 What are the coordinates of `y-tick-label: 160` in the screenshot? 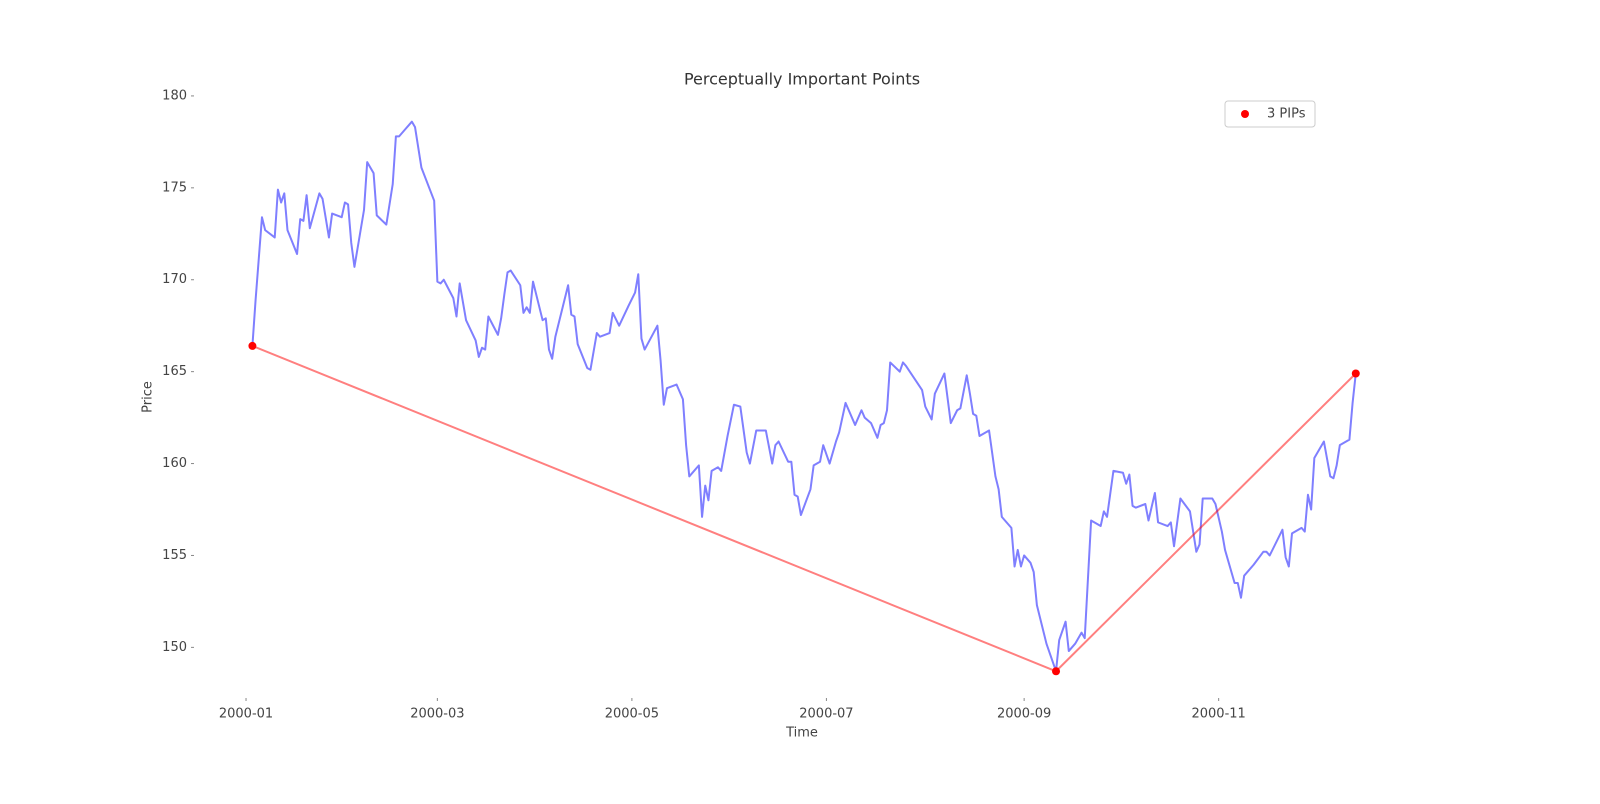 It's located at (174, 463).